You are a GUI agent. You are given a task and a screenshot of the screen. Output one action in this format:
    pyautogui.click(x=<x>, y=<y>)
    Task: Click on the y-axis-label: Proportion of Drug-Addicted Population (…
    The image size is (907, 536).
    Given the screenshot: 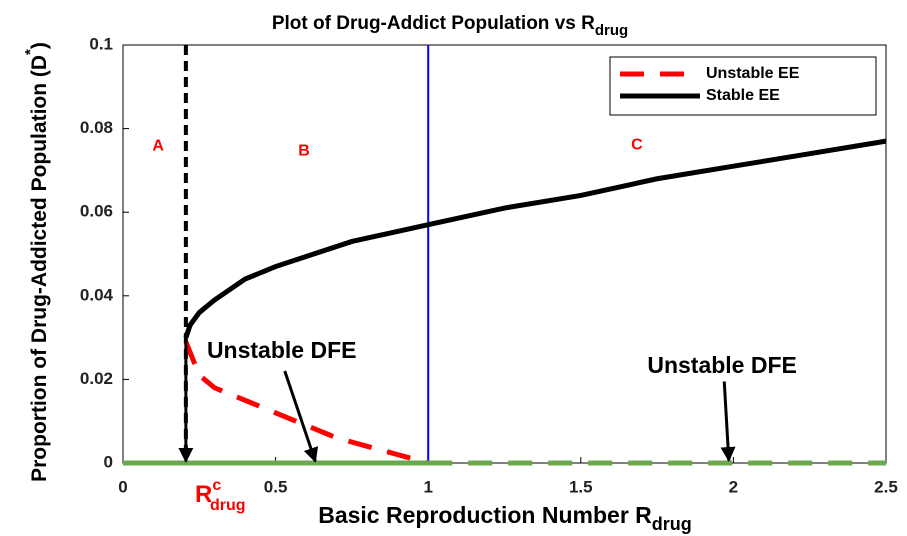 What is the action you would take?
    pyautogui.click(x=36, y=262)
    